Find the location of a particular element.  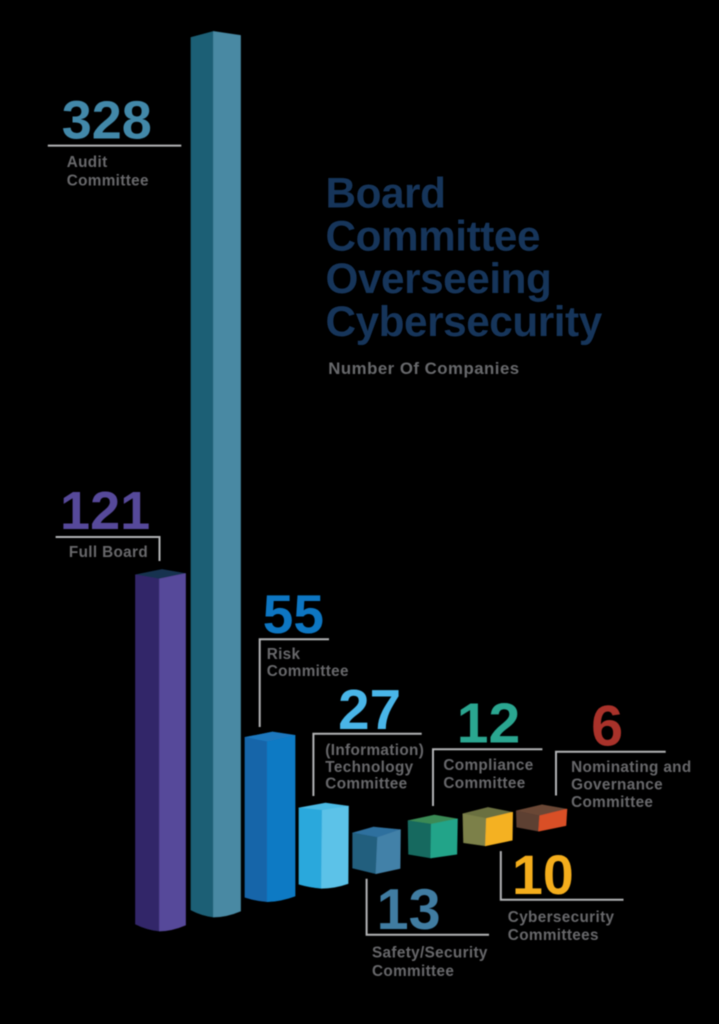

svg-text: 13 is located at coordinates (409, 910).